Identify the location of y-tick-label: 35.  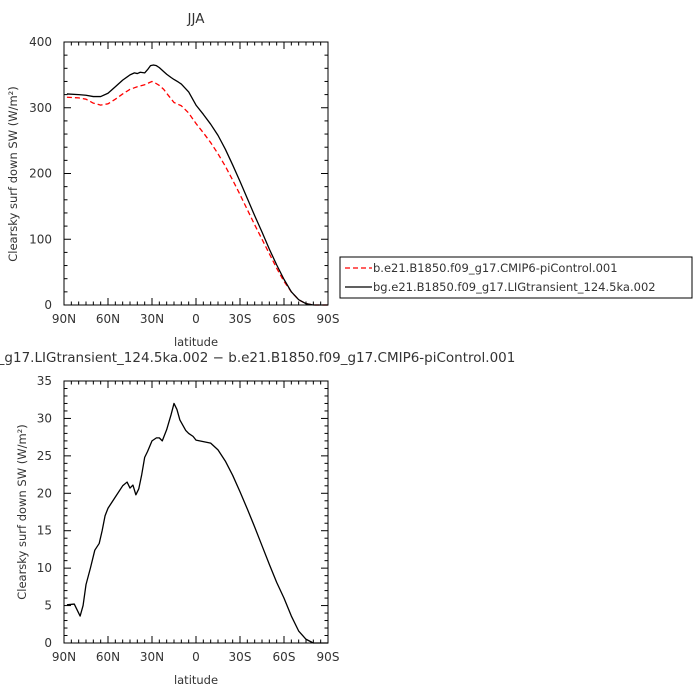
(44, 381).